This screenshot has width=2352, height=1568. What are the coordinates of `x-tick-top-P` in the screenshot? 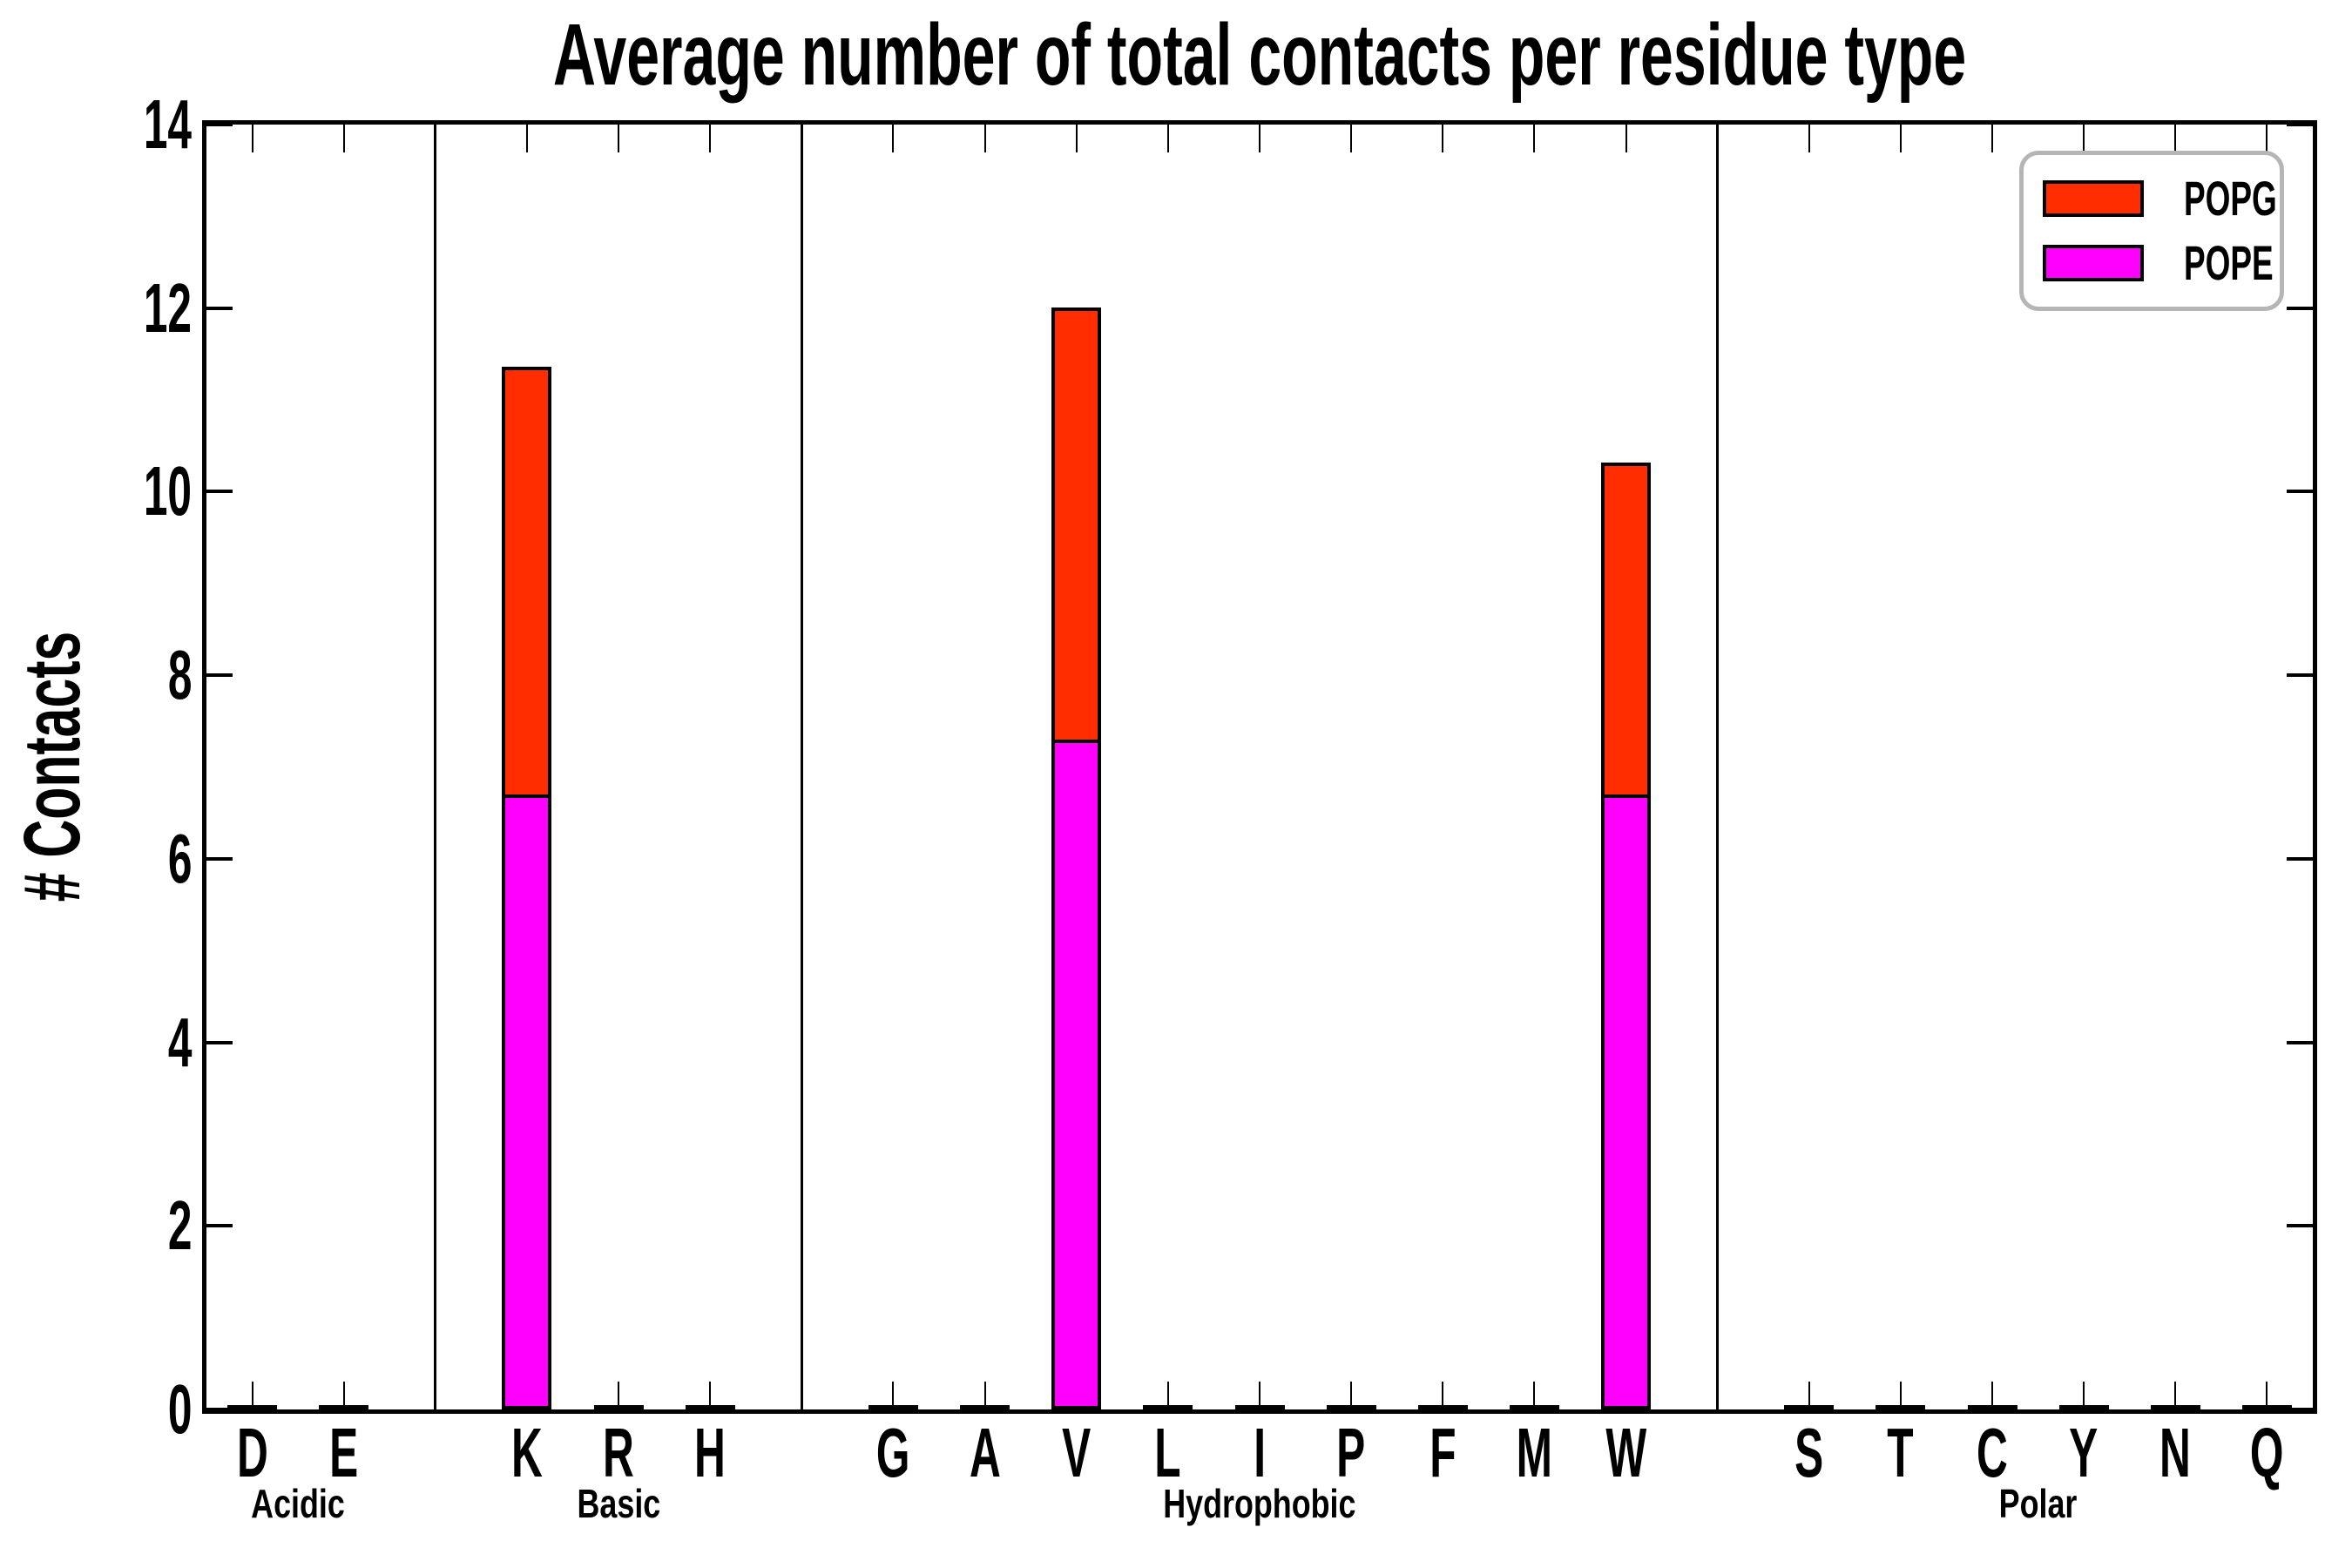 It's located at (1351, 138).